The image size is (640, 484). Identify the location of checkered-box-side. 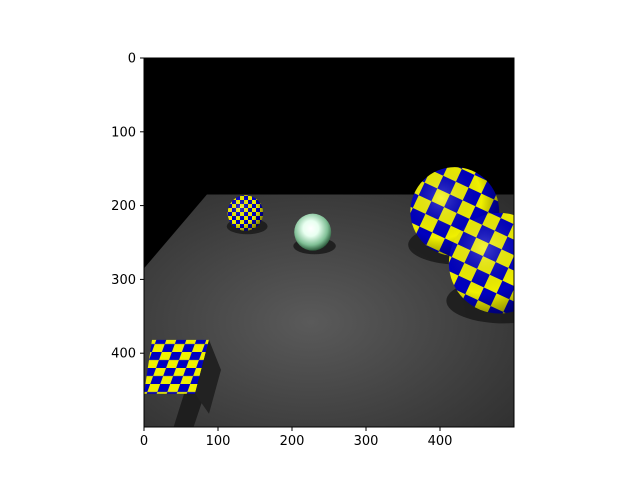
(207, 376).